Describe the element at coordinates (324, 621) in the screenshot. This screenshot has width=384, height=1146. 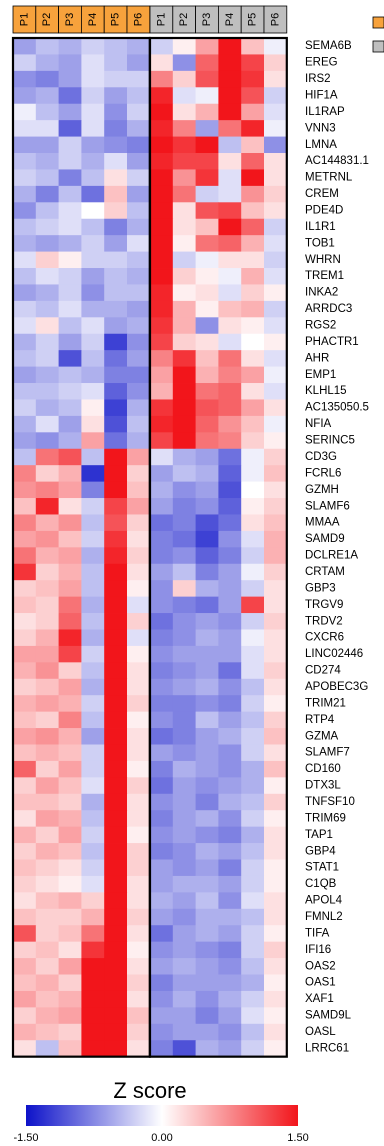
I see `gene-label: TRDV2` at that location.